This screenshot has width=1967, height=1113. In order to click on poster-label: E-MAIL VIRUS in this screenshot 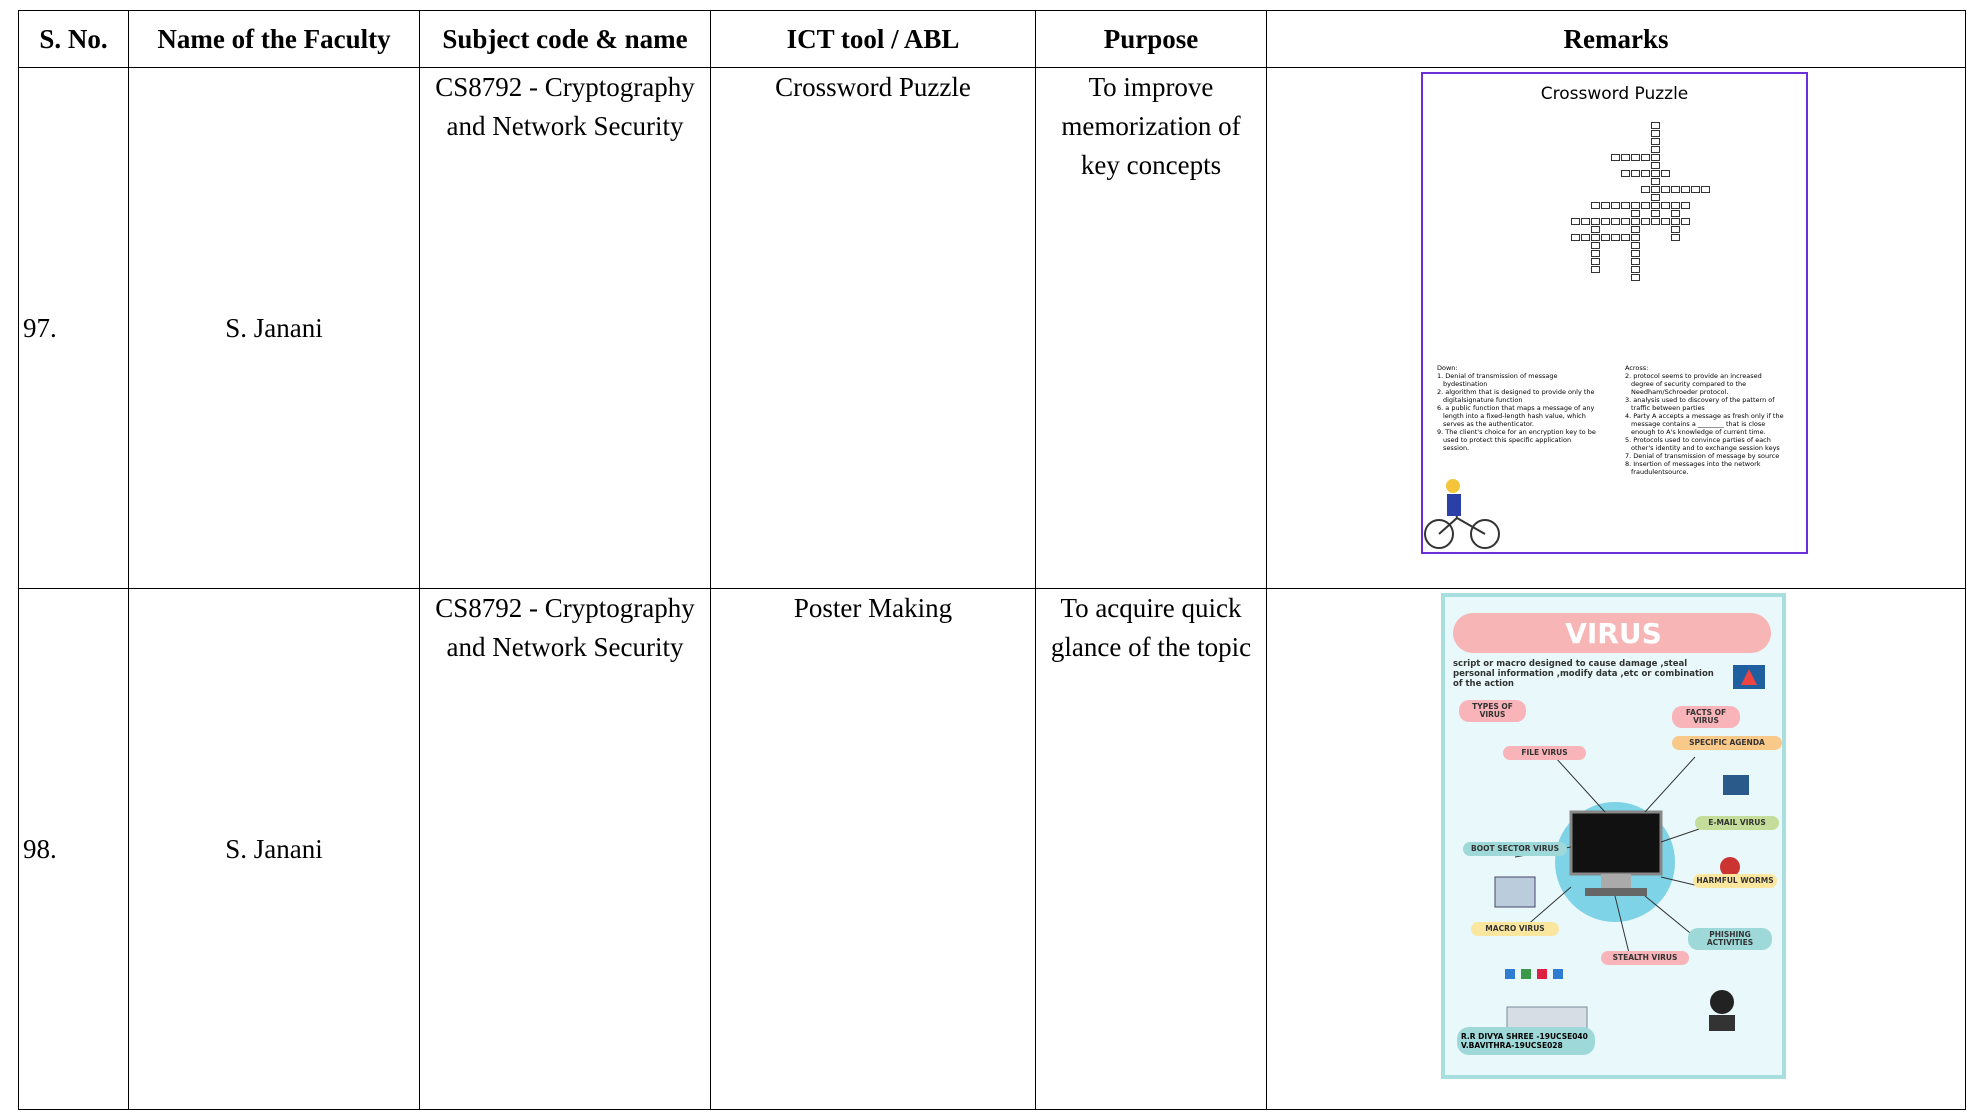, I will do `click(1737, 823)`.